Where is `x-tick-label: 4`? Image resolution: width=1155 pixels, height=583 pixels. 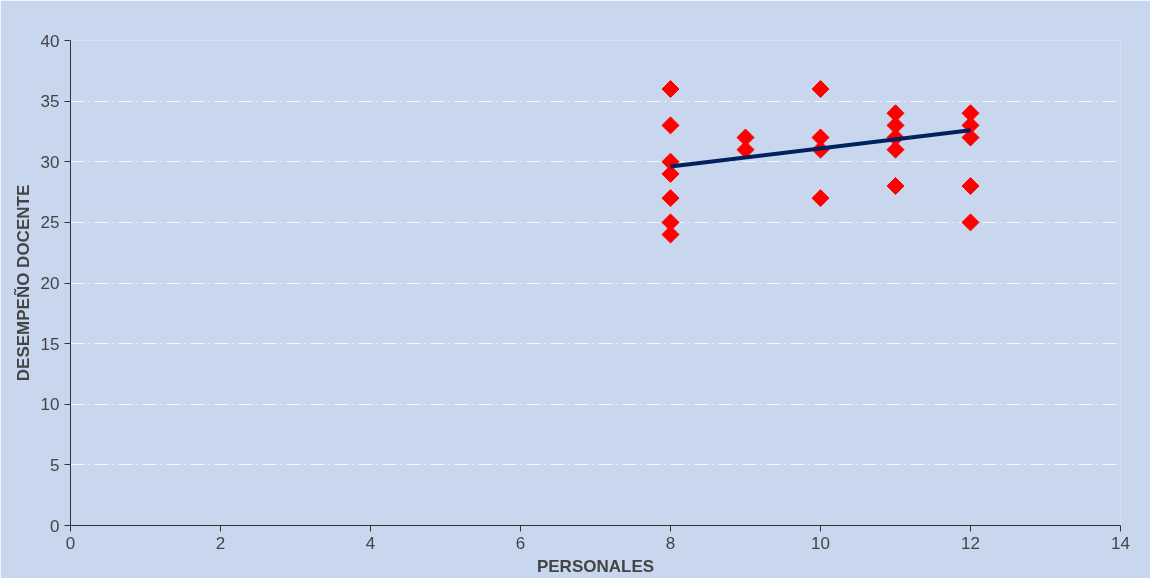 x-tick-label: 4 is located at coordinates (370, 543).